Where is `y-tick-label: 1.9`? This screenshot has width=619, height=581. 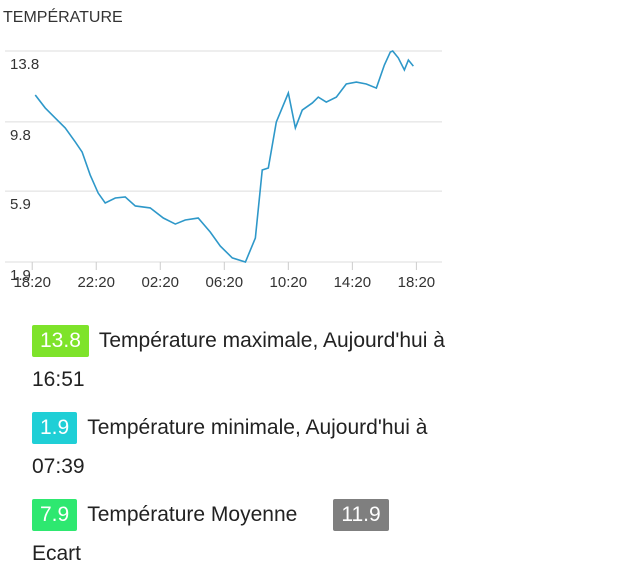
y-tick-label: 1.9 is located at coordinates (20, 275).